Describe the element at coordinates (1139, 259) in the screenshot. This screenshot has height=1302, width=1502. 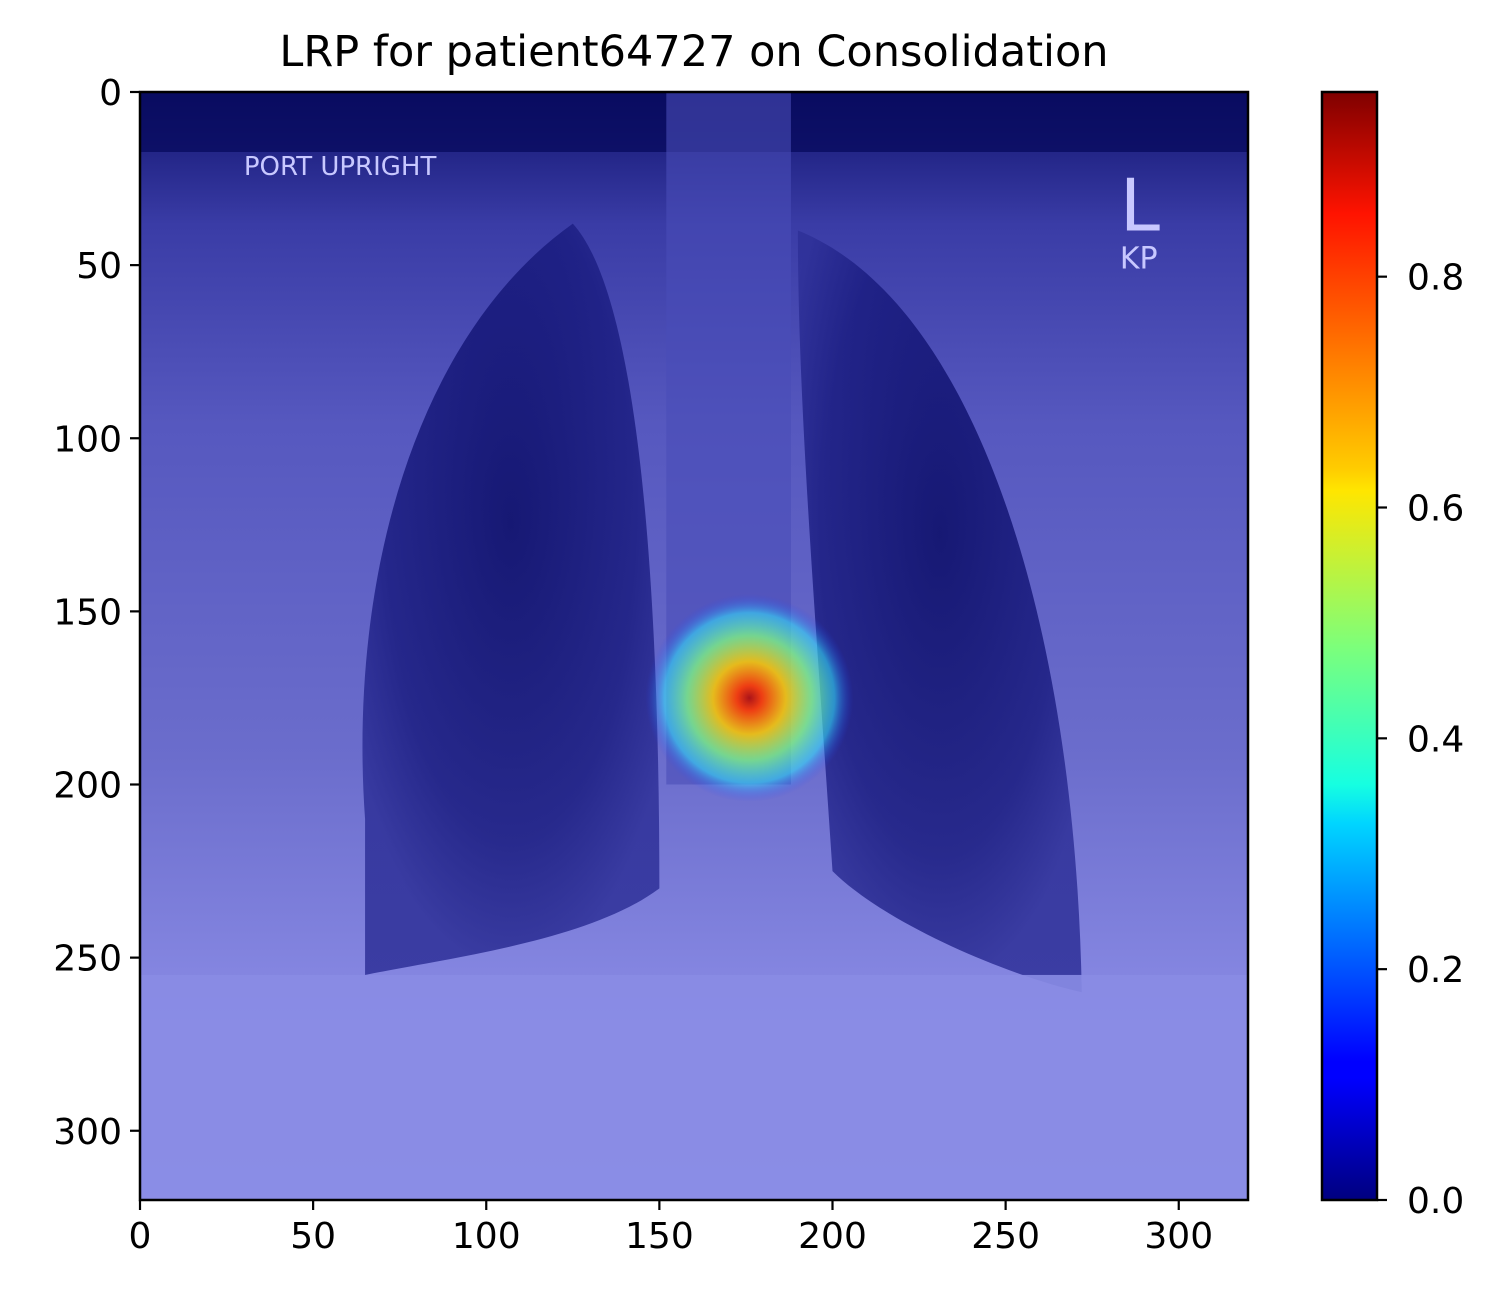
I see `xray-label-kp: KP` at that location.